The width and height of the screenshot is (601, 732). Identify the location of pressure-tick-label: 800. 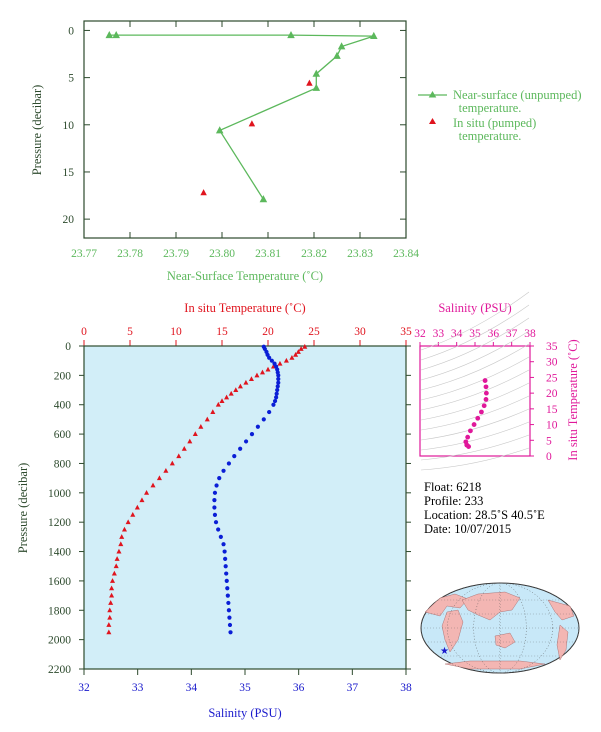
(63, 464).